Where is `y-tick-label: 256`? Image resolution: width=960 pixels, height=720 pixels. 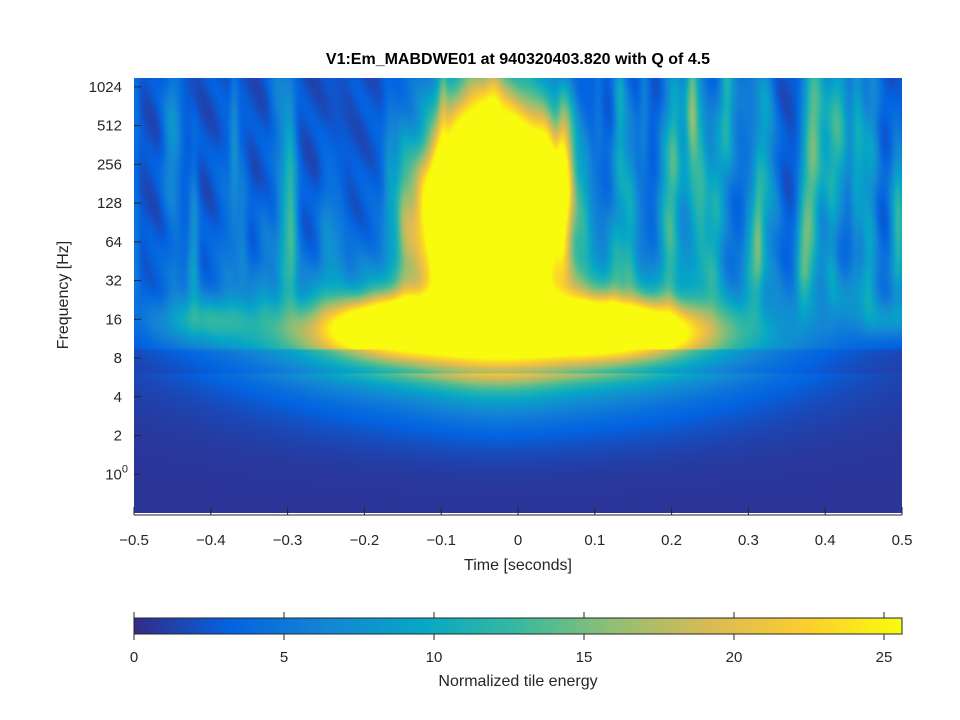
y-tick-label: 256 is located at coordinates (109, 164).